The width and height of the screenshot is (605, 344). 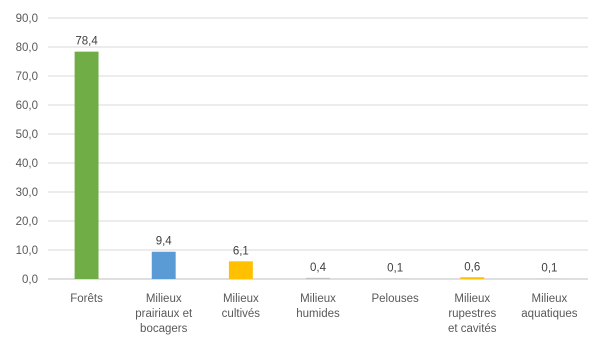 What do you see at coordinates (241, 251) in the screenshot?
I see `data-label: 6,1` at bounding box center [241, 251].